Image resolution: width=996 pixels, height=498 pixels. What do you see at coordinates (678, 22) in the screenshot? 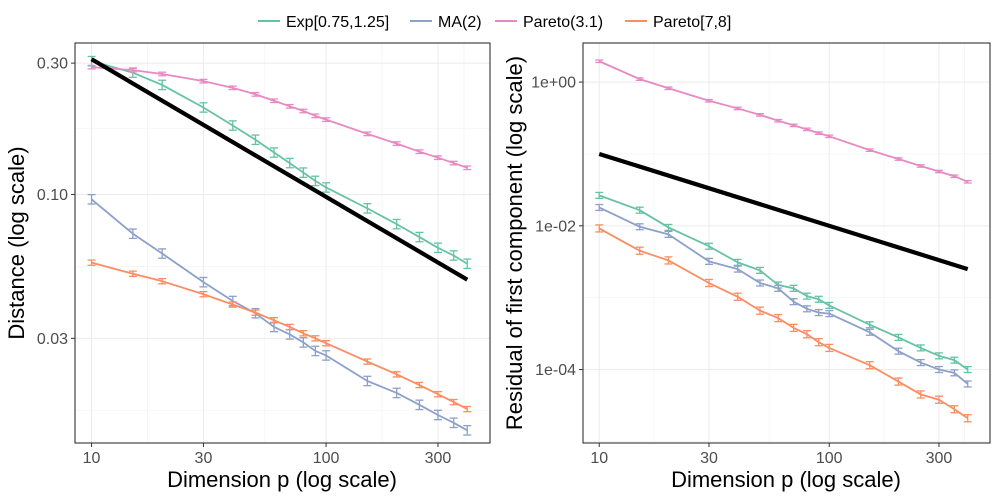
I see `legend-entry-pareto78: Pareto[7,8]` at bounding box center [678, 22].